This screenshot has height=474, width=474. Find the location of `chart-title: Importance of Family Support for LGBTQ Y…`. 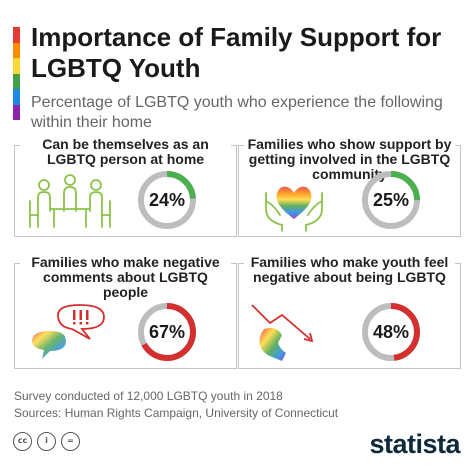

chart-title: Importance of Family Support for LGBTQ Y… is located at coordinates (236, 52).